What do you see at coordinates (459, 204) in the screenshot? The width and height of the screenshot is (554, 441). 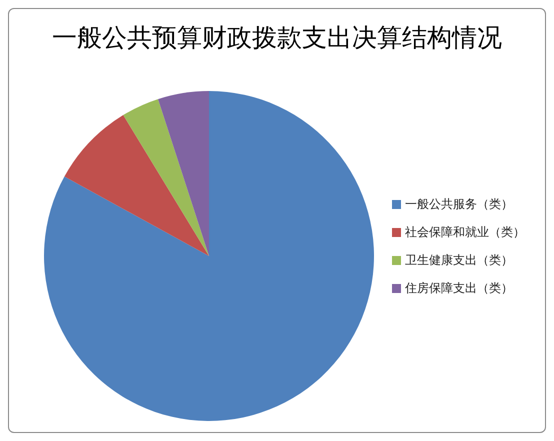 I see `legend-label: 一般公共服务（类）` at bounding box center [459, 204].